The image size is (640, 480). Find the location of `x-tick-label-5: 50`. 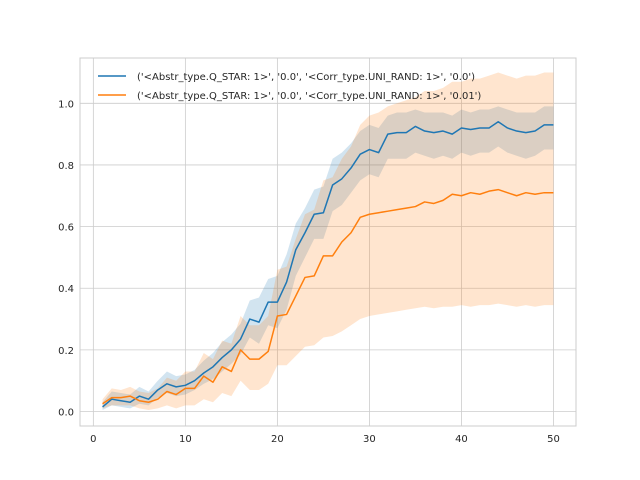

x-tick-label-5: 50 is located at coordinates (553, 439).